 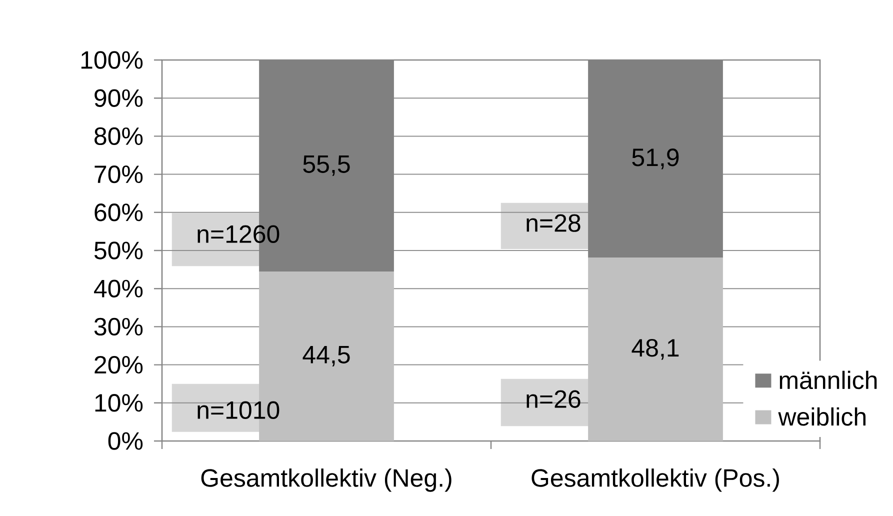 I want to click on y-tick-label: 50%, so click(x=118, y=251).